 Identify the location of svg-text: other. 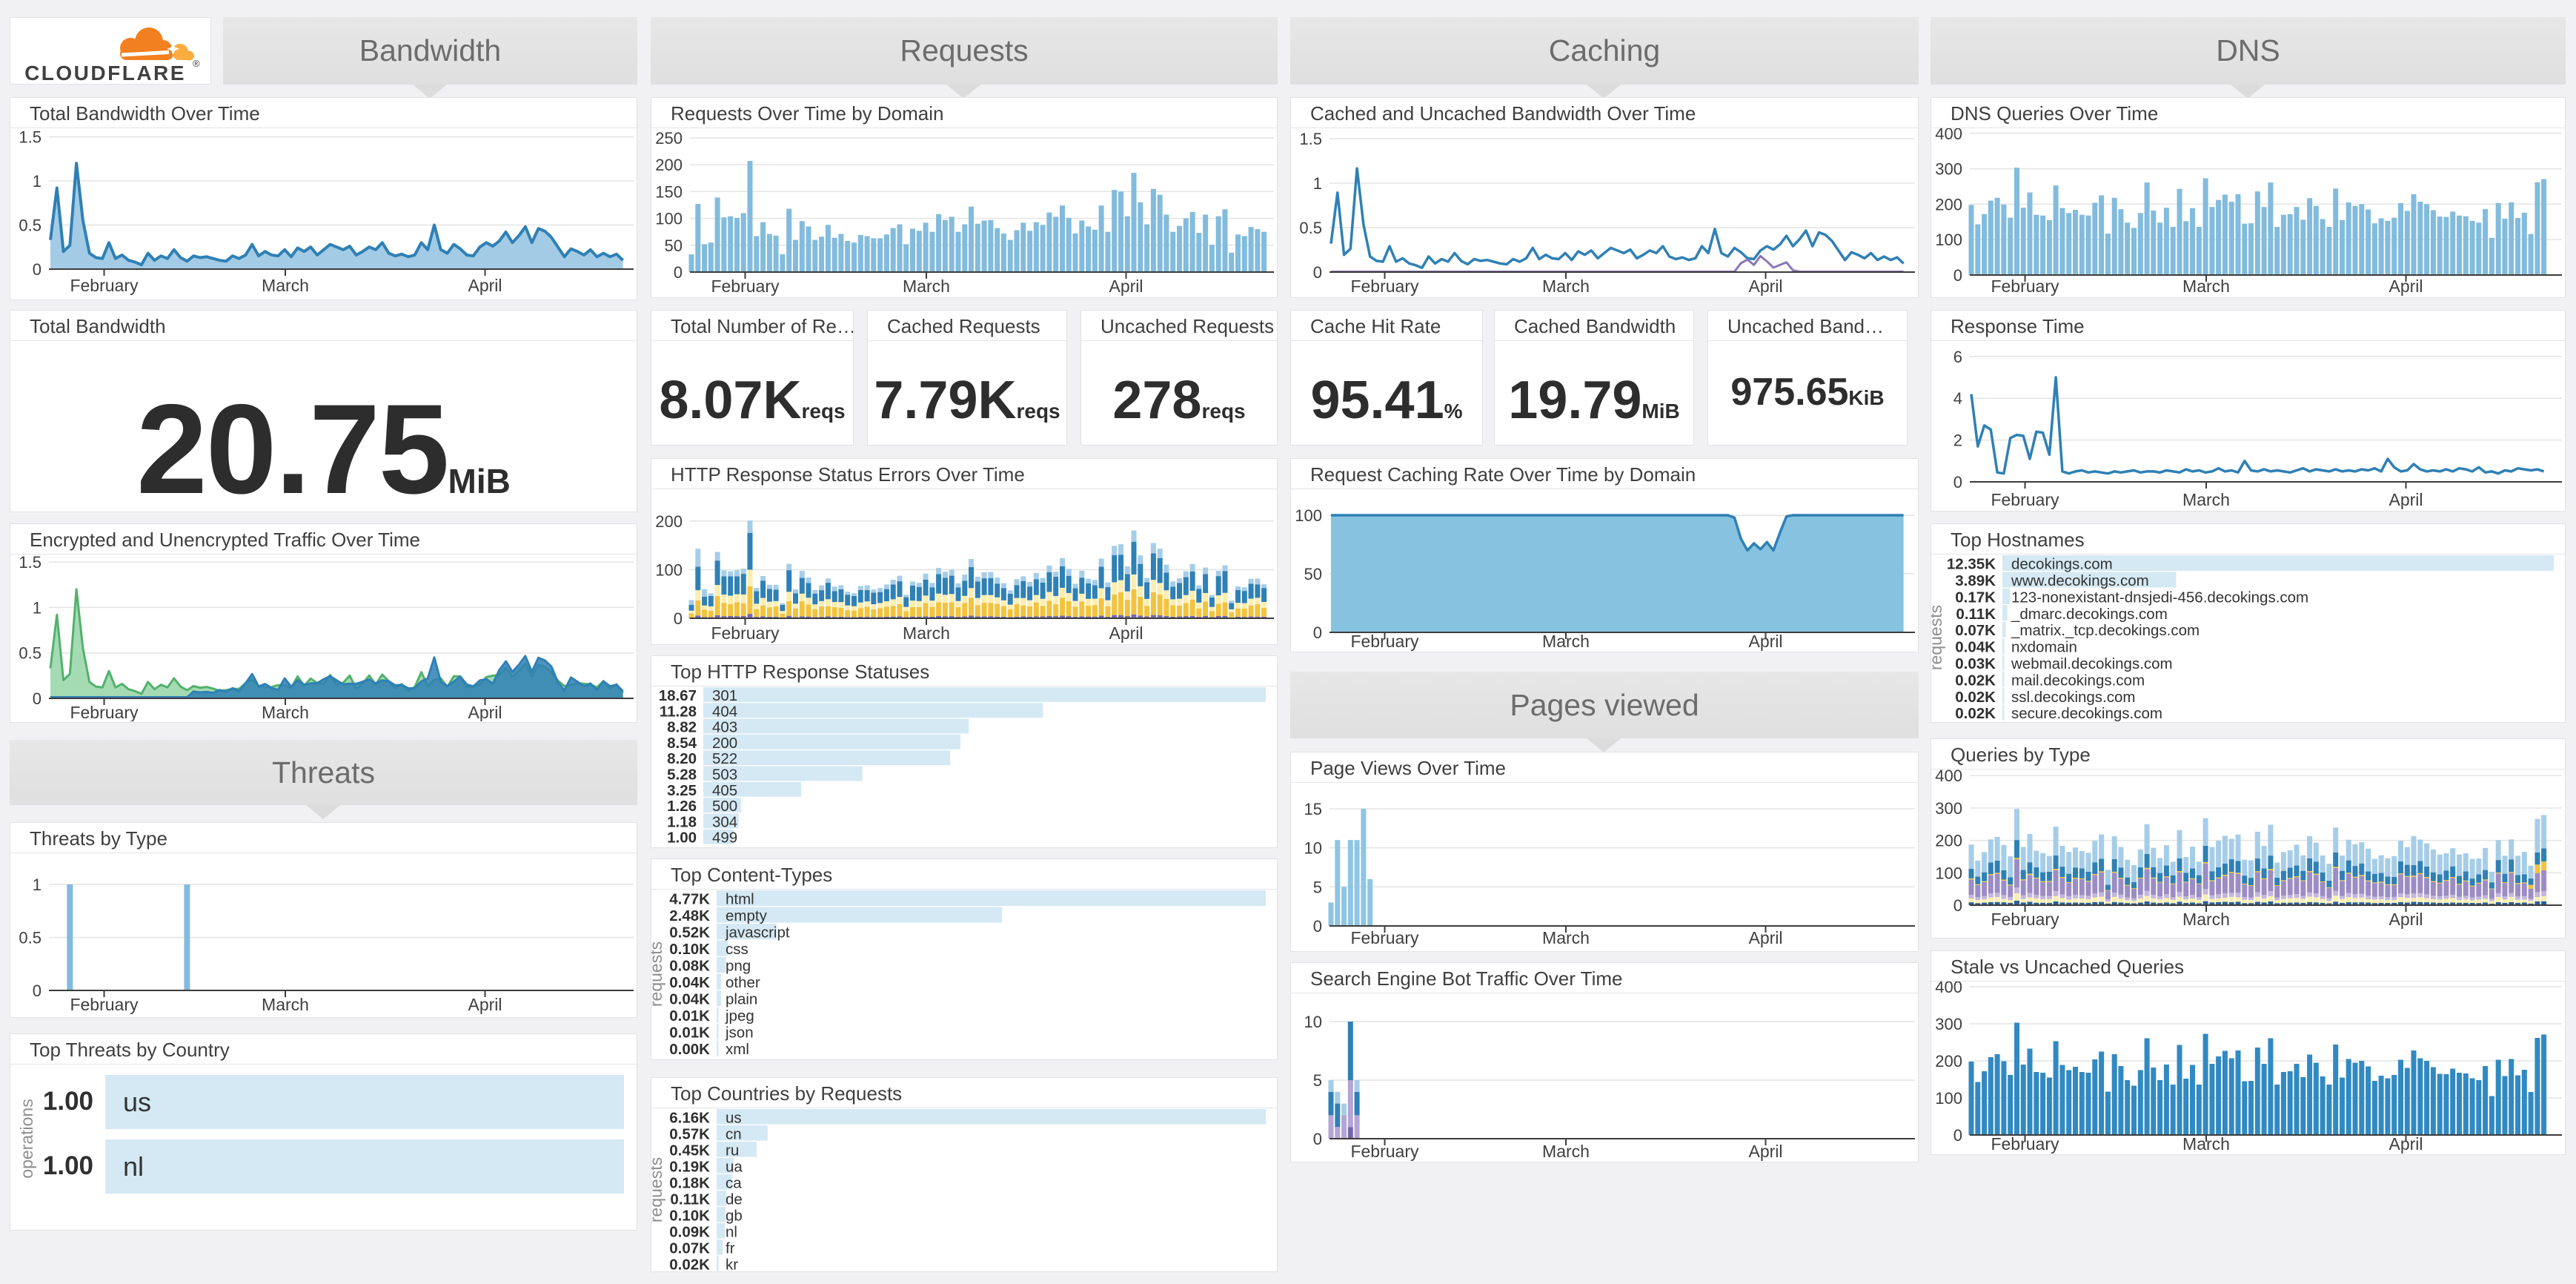
(743, 982).